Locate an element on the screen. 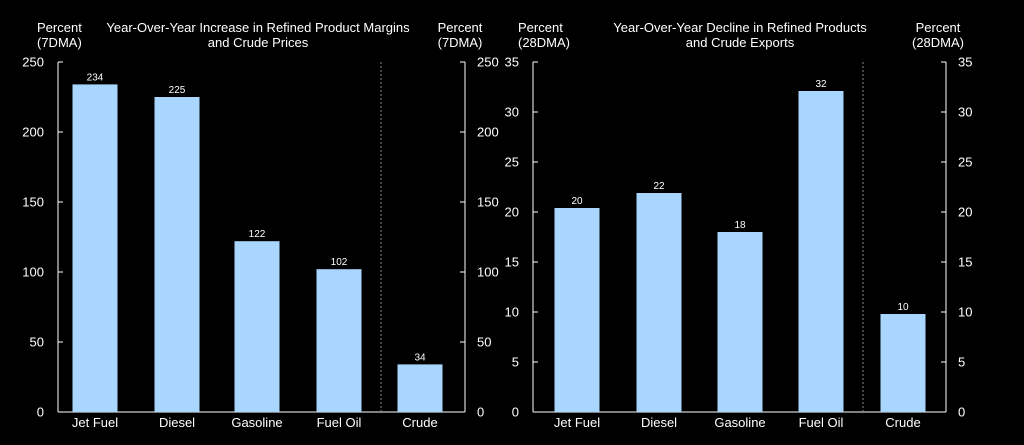 This screenshot has width=1024, height=445. left-y-tick-label: 15 is located at coordinates (512, 262).